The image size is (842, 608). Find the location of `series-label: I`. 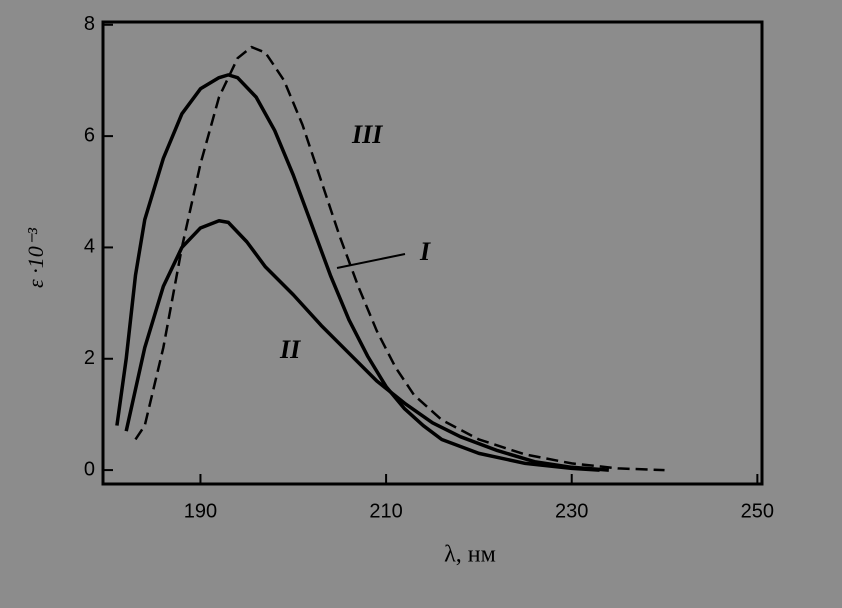

series-label: I is located at coordinates (425, 251).